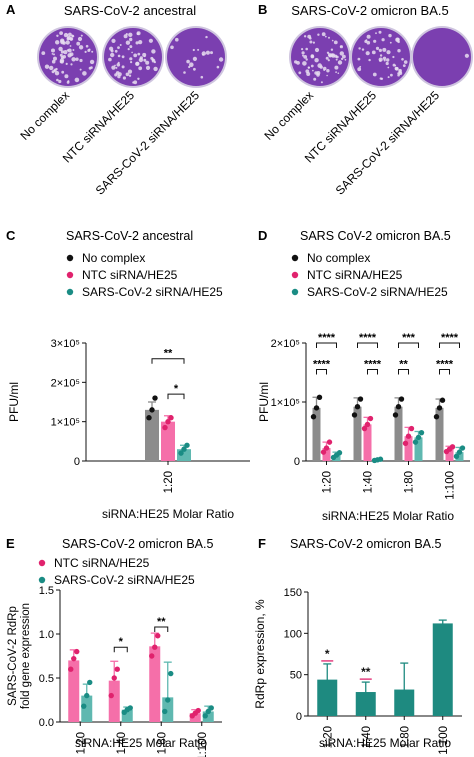 This screenshot has width=474, height=757. Describe the element at coordinates (293, 634) in the screenshot. I see `y-tick-label: 100` at that location.